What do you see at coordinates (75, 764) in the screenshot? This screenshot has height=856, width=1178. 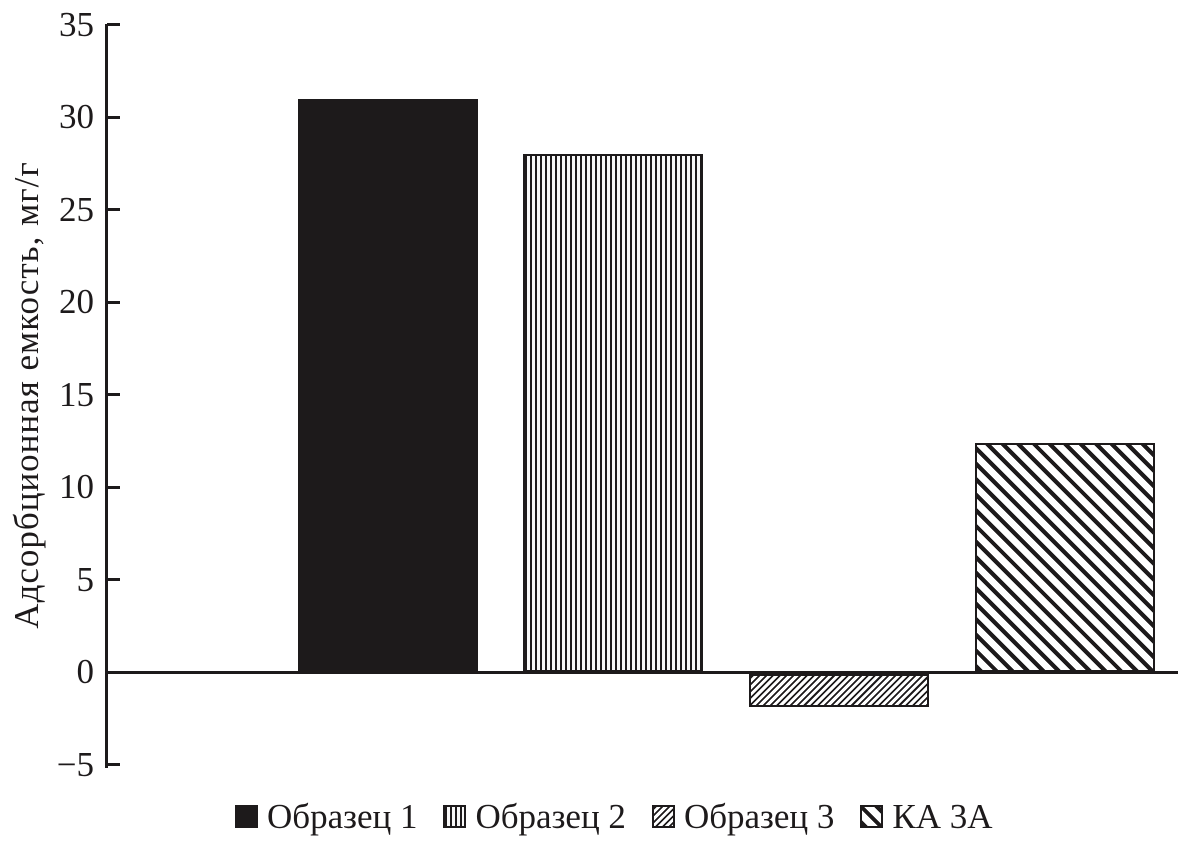 I see `y-tick-label: −5` at bounding box center [75, 764].